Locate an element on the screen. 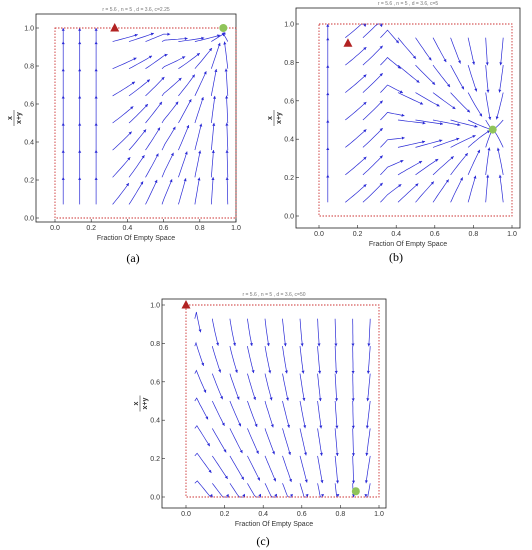 The width and height of the screenshot is (532, 550). x-tick-label: 1.0 is located at coordinates (379, 514).